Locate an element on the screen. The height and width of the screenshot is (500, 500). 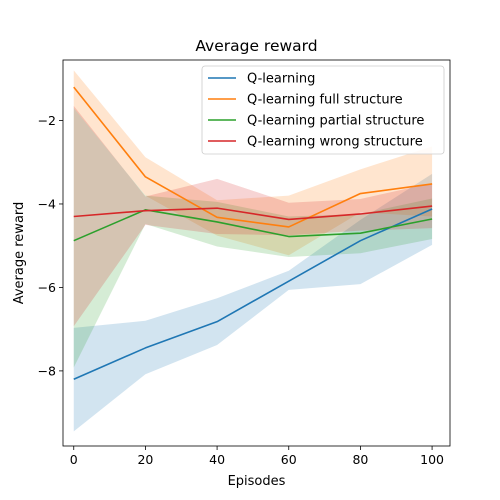
legend-frame is located at coordinates (323, 110).